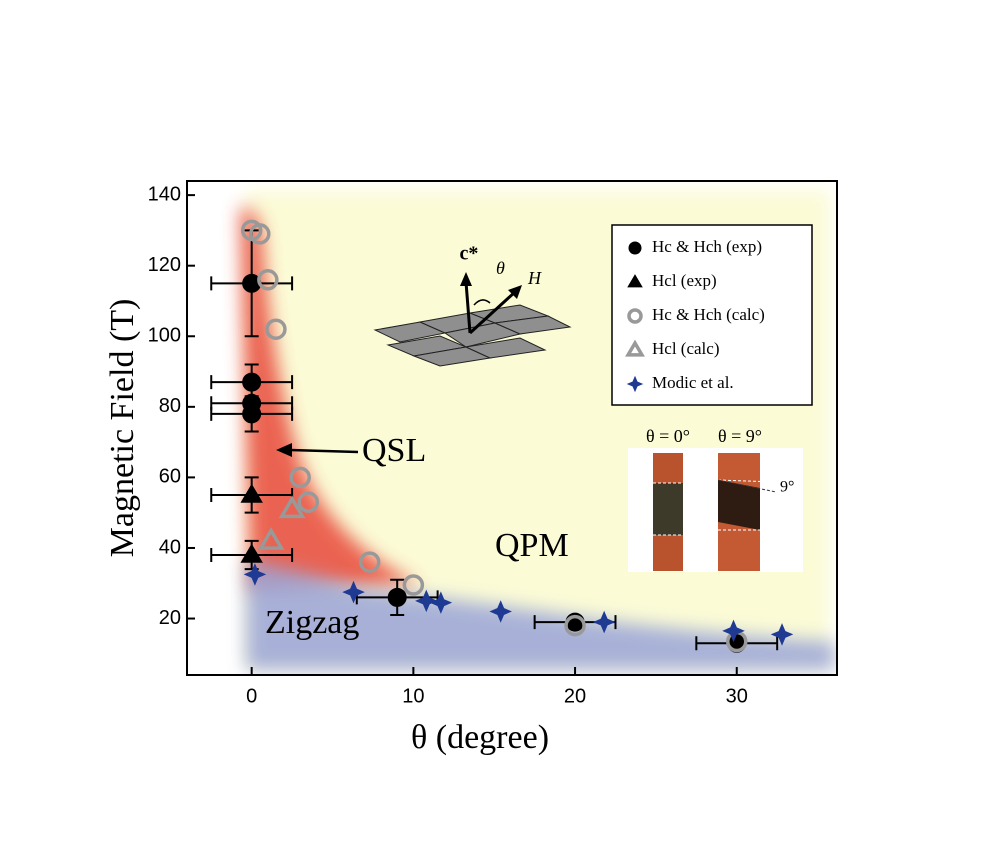  What do you see at coordinates (715, 510) in the screenshot?
I see `photo-inset` at bounding box center [715, 510].